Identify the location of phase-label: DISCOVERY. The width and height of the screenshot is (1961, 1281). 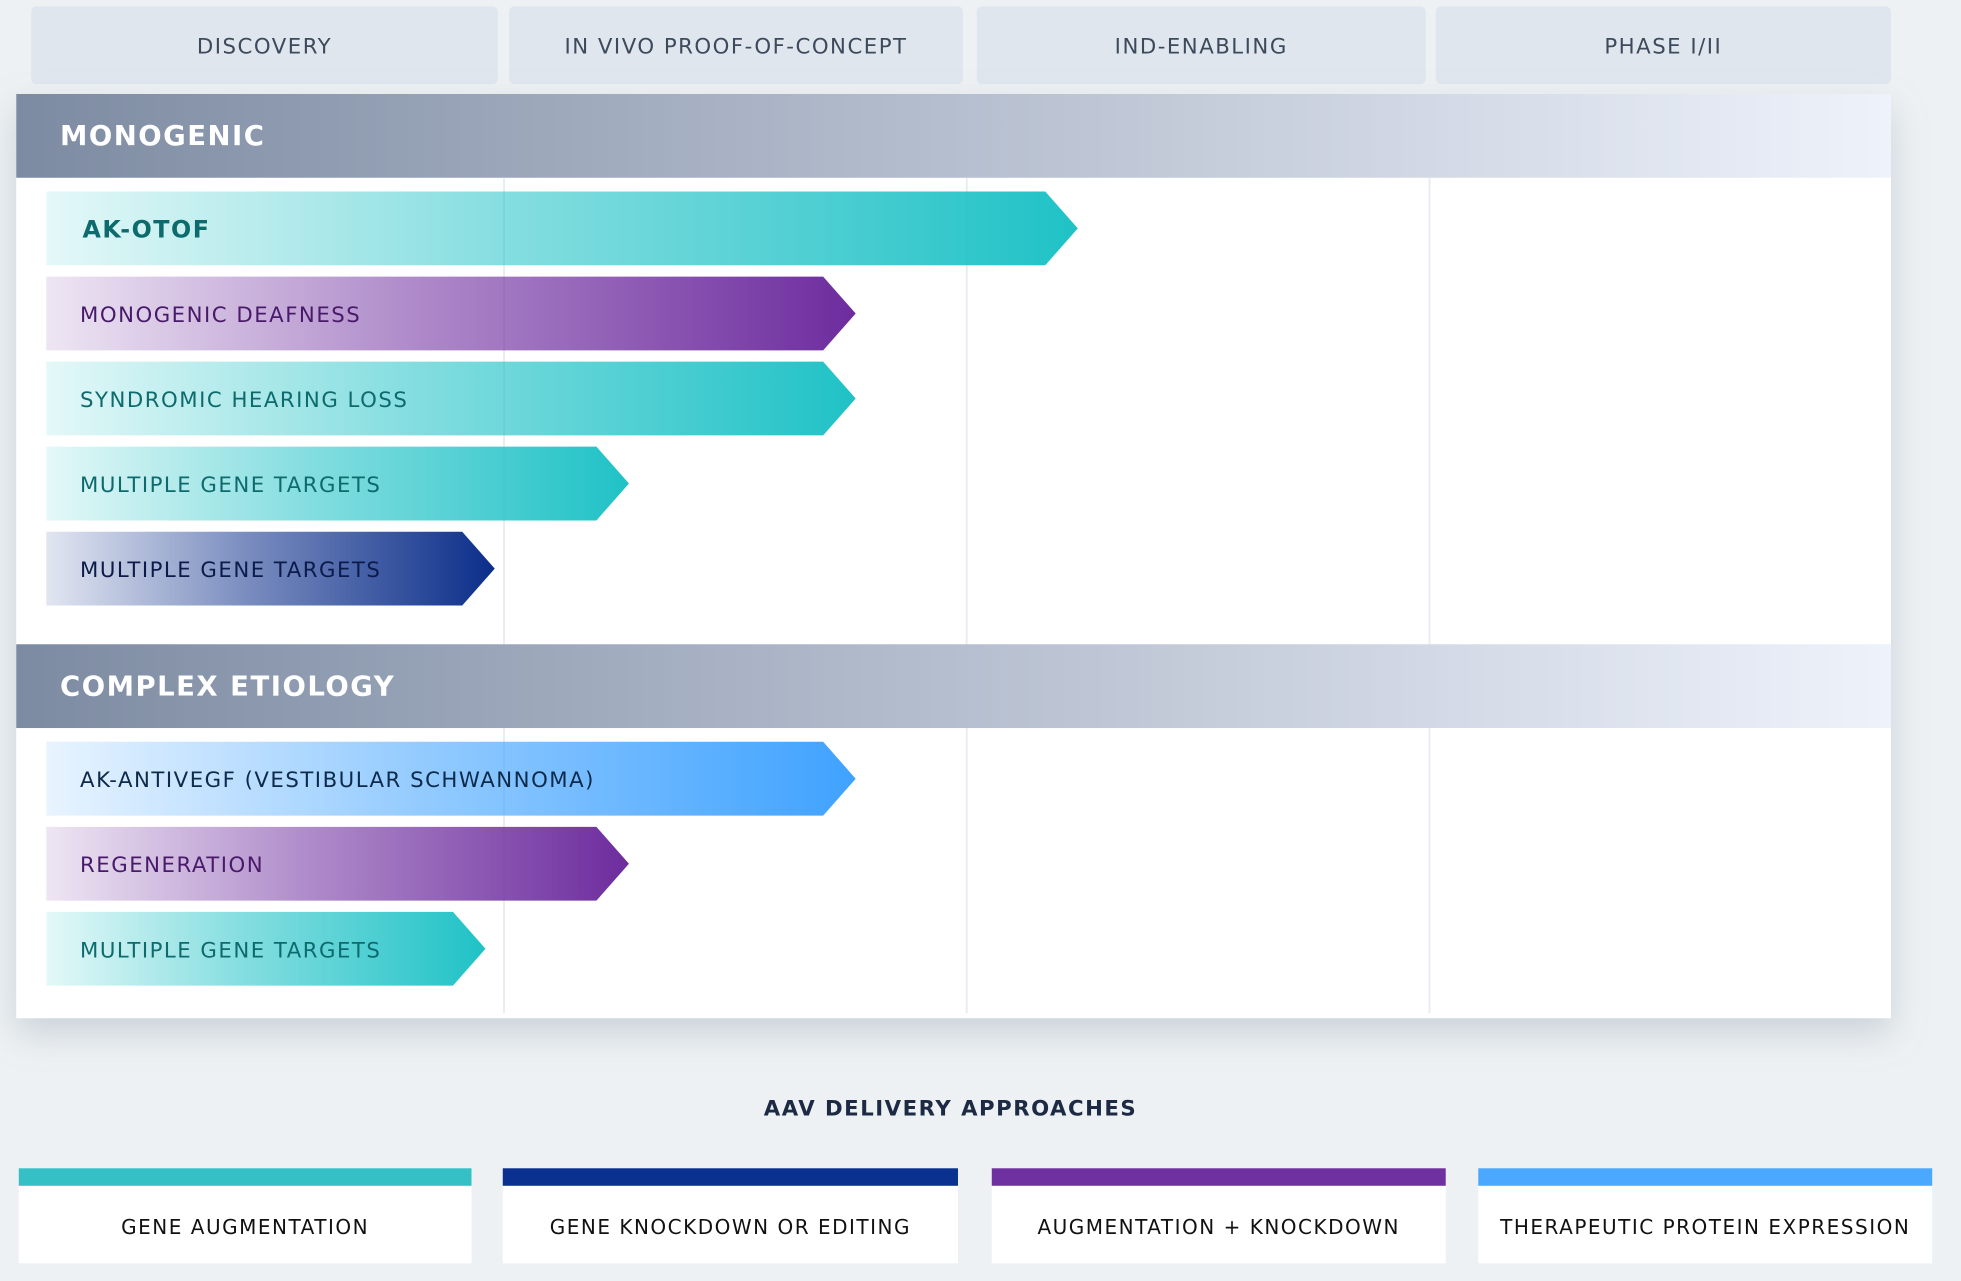
(264, 47).